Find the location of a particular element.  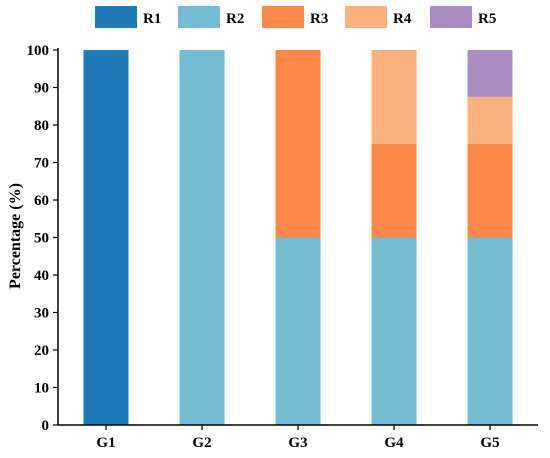

legend-swatch-r1 is located at coordinates (116, 17).